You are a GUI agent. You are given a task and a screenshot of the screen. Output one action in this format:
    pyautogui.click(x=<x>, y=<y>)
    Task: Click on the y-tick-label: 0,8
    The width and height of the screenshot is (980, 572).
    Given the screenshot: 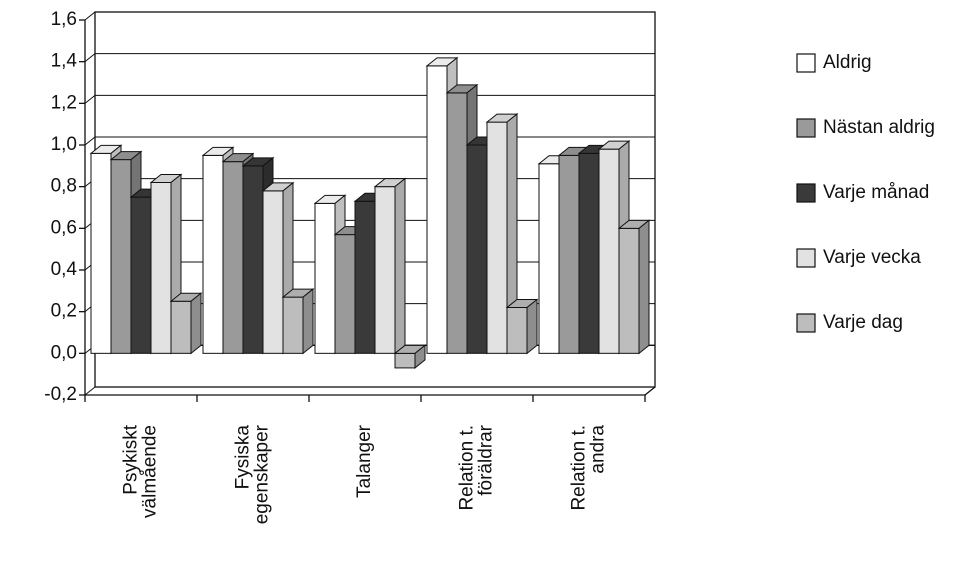 What is the action you would take?
    pyautogui.click(x=64, y=186)
    